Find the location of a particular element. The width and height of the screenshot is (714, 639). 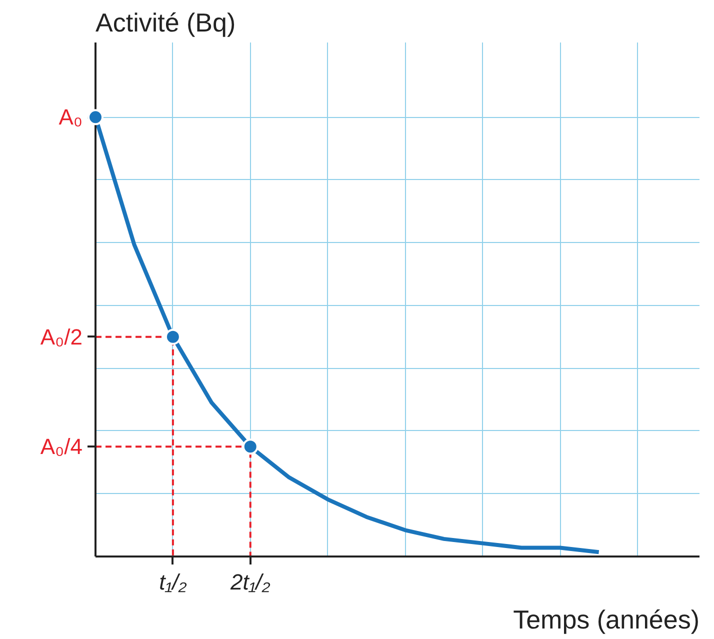

x-axis-title: Temps (années) is located at coordinates (606, 619).